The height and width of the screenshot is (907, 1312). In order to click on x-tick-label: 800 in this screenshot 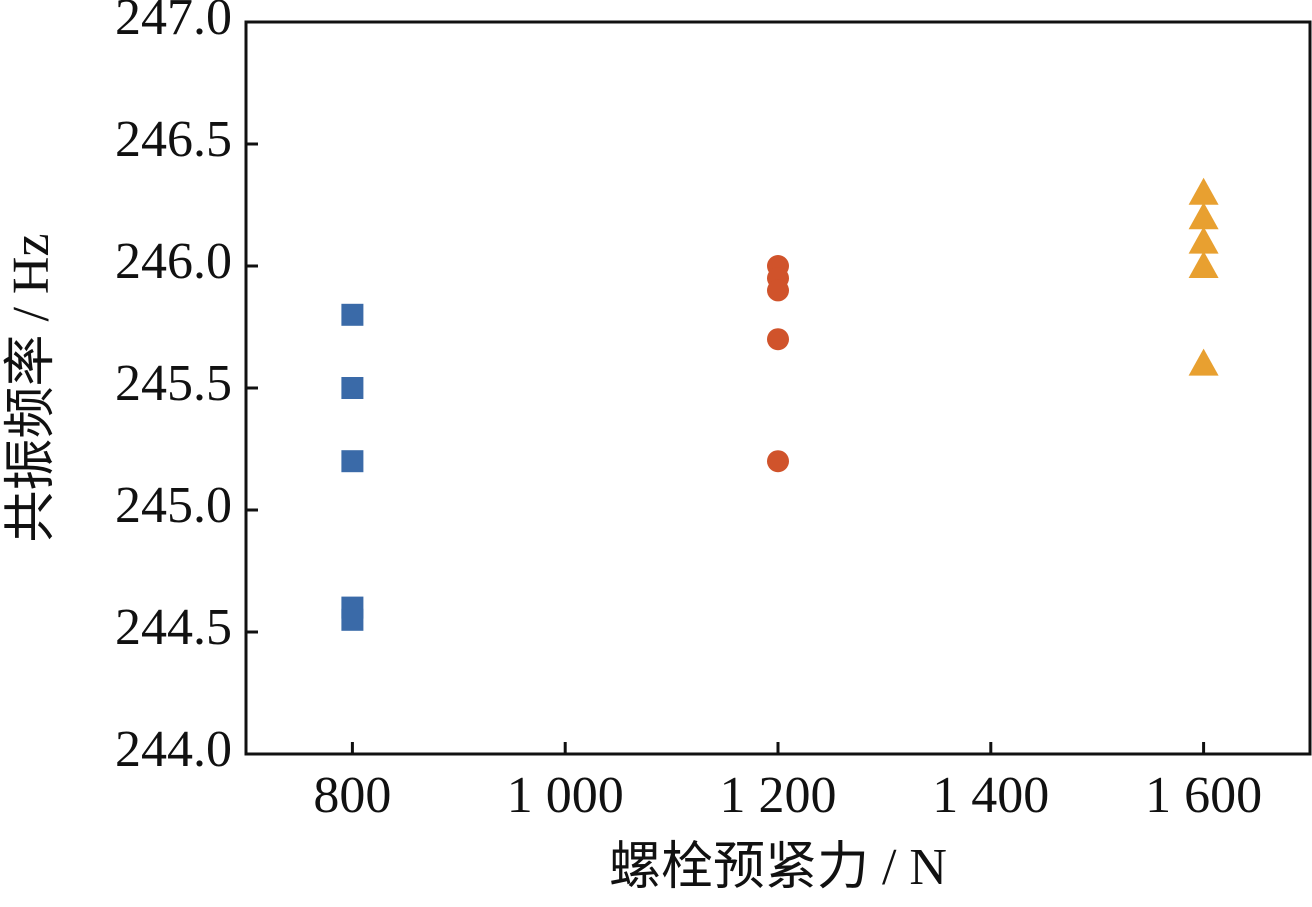, I will do `click(352, 795)`.